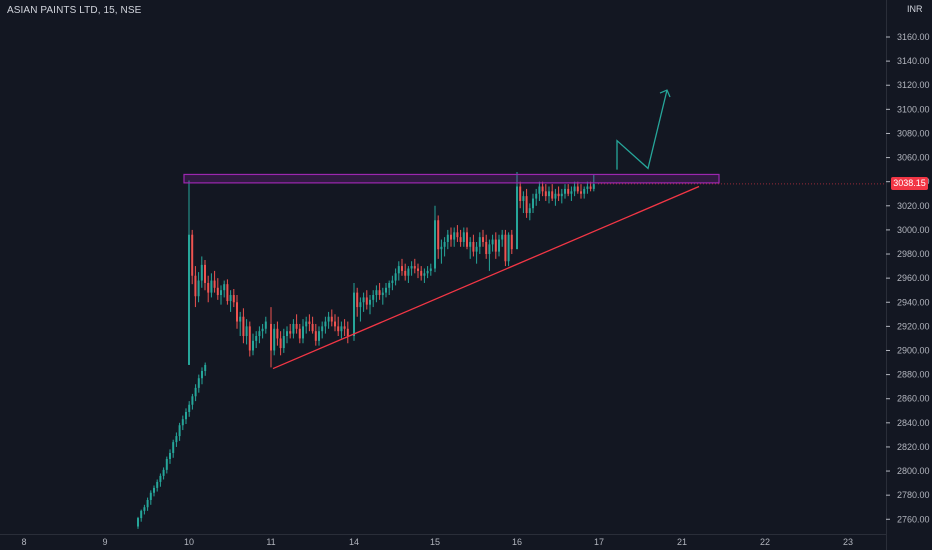  I want to click on price-tick-label: 3140.00, so click(913, 61).